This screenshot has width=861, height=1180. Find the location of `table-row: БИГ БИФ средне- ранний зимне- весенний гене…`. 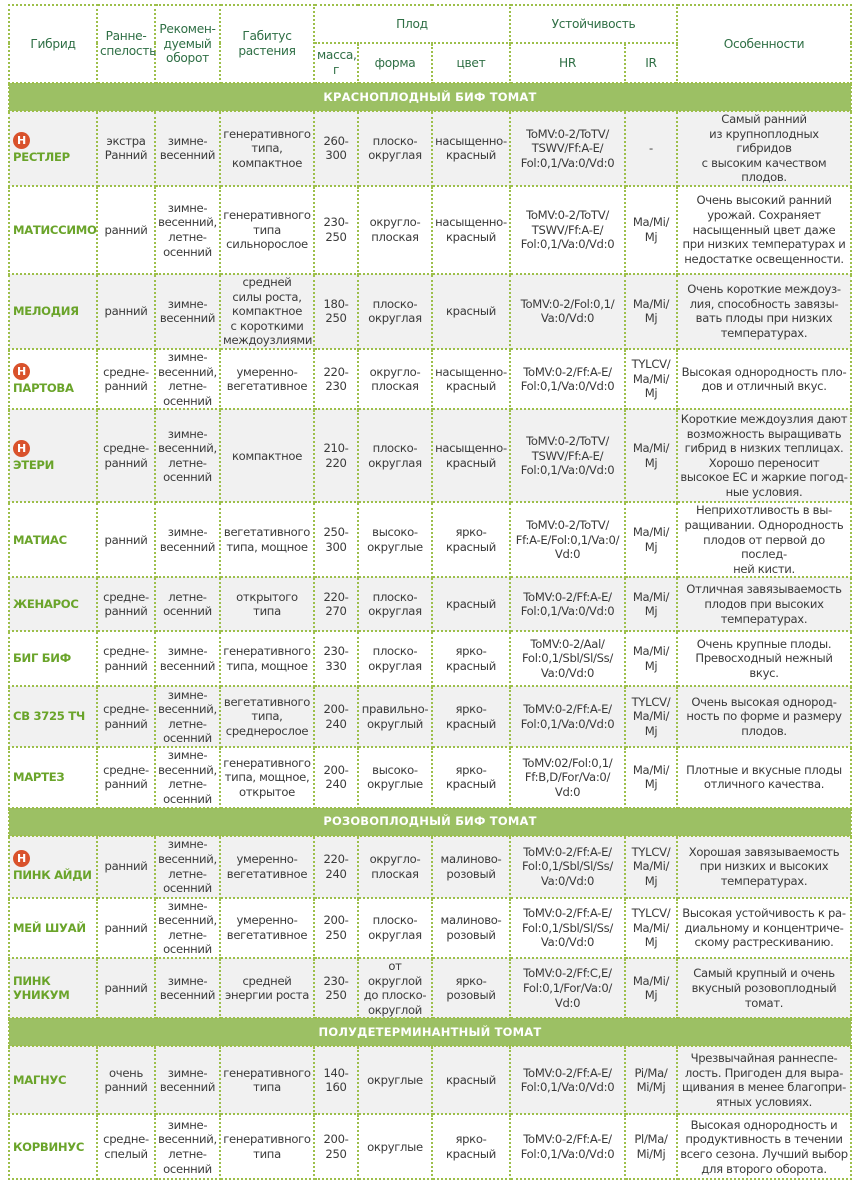

table-row: БИГ БИФ средне- ранний зимне- весенний гене… is located at coordinates (430, 659).